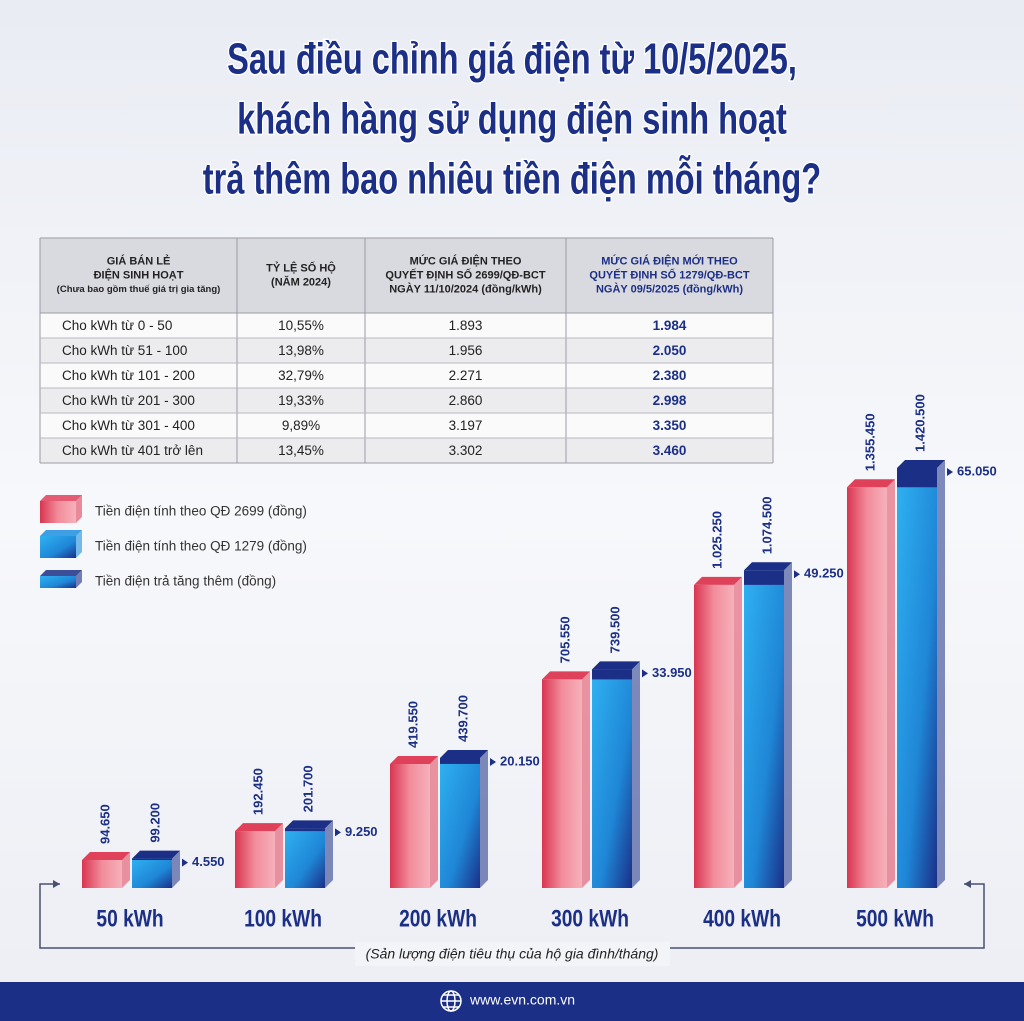 The width and height of the screenshot is (1024, 1021). What do you see at coordinates (869, 442) in the screenshot?
I see `value-label: 1.355.450` at bounding box center [869, 442].